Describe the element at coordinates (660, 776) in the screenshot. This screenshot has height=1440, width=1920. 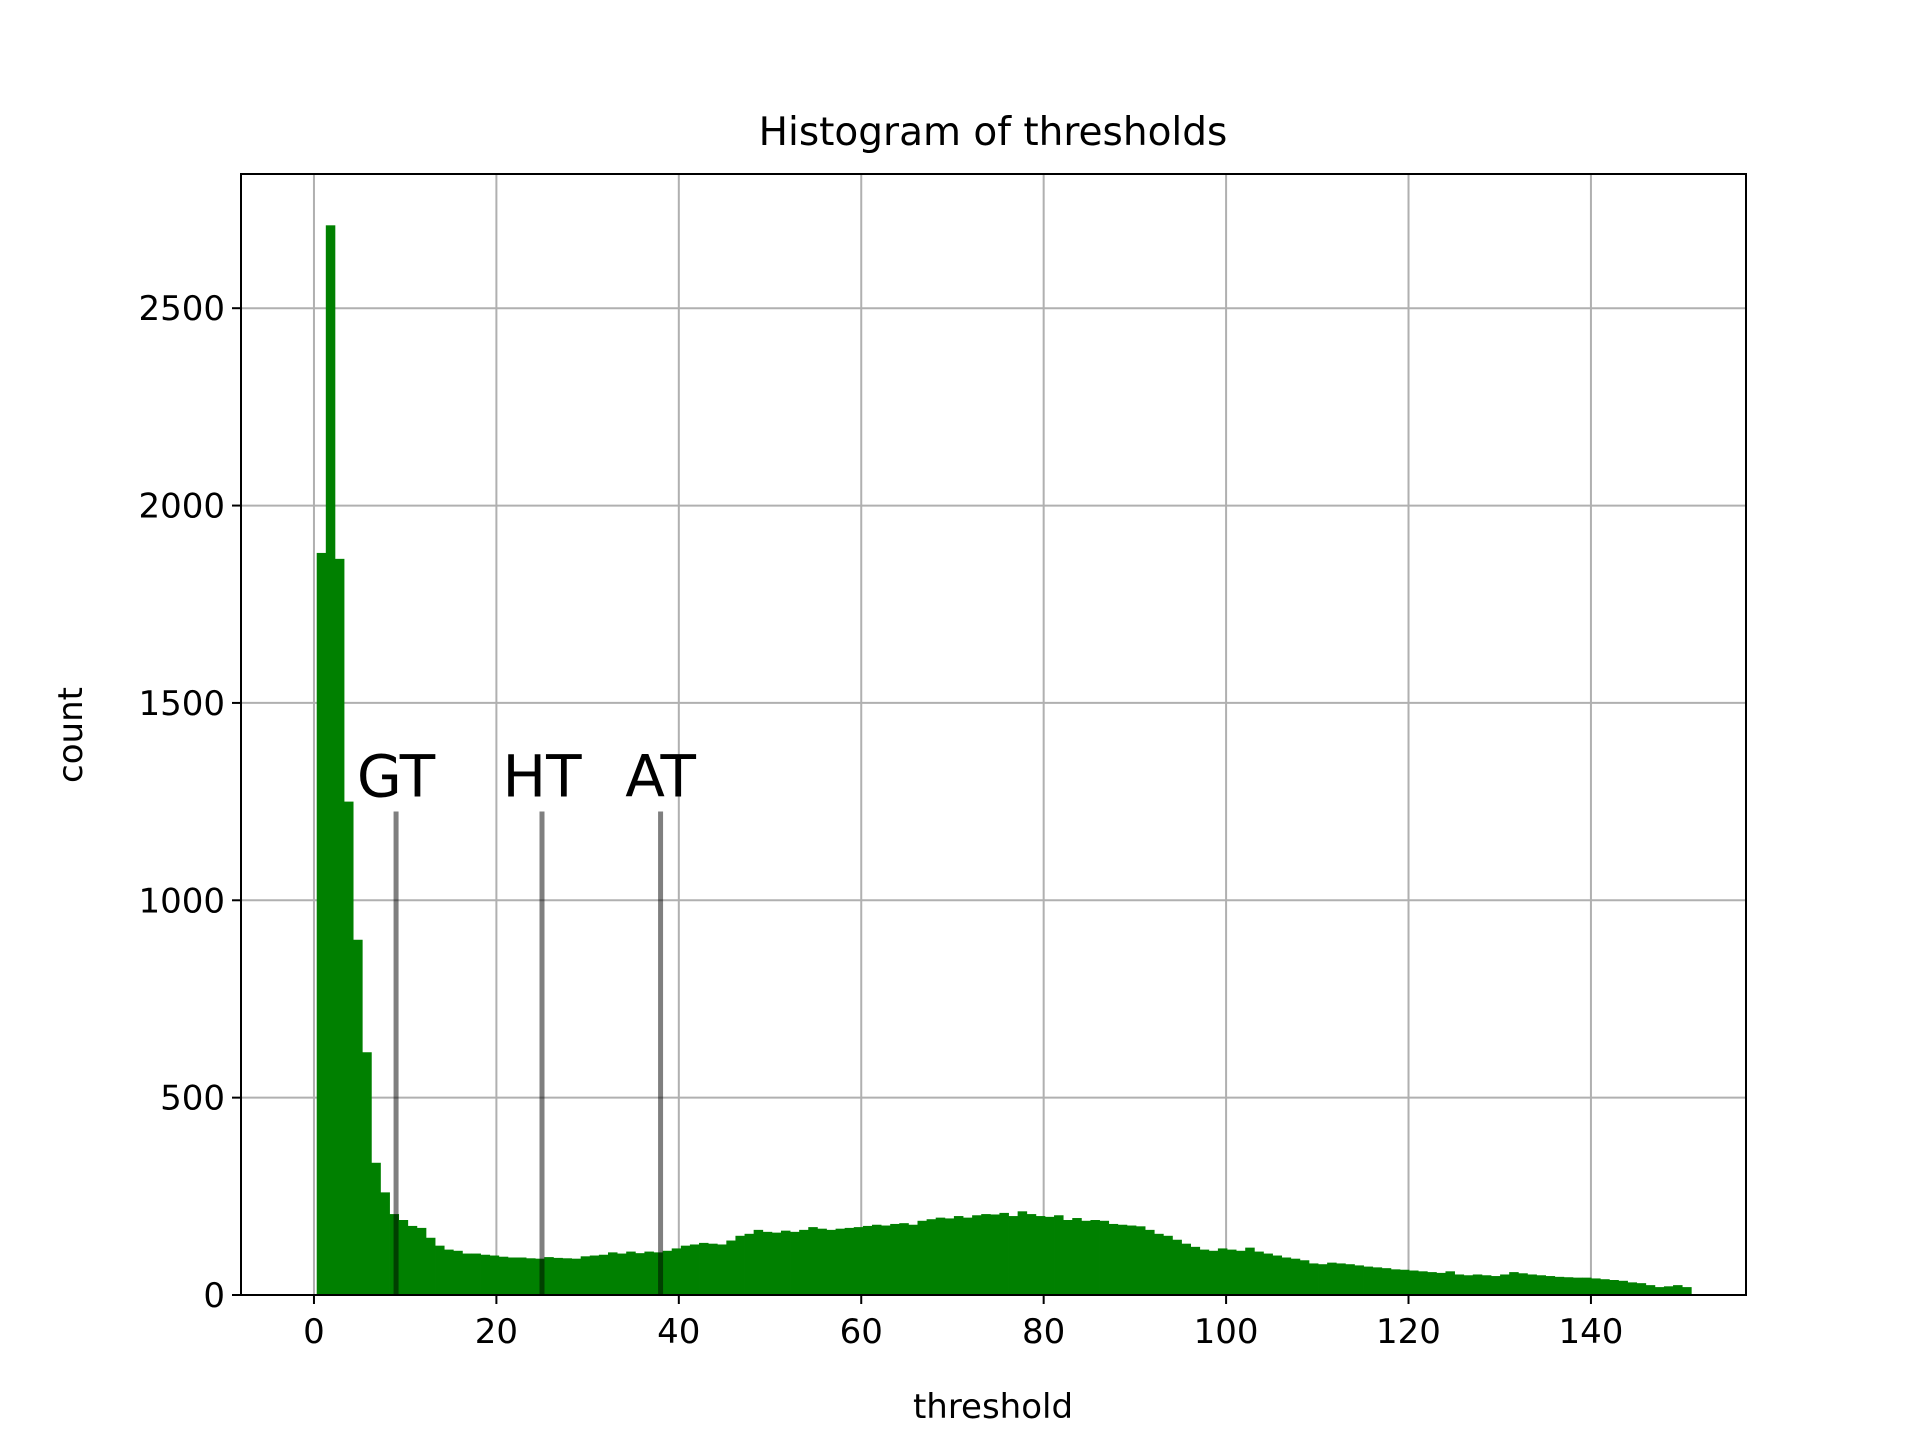
I see `threshold-label-at: AT` at that location.